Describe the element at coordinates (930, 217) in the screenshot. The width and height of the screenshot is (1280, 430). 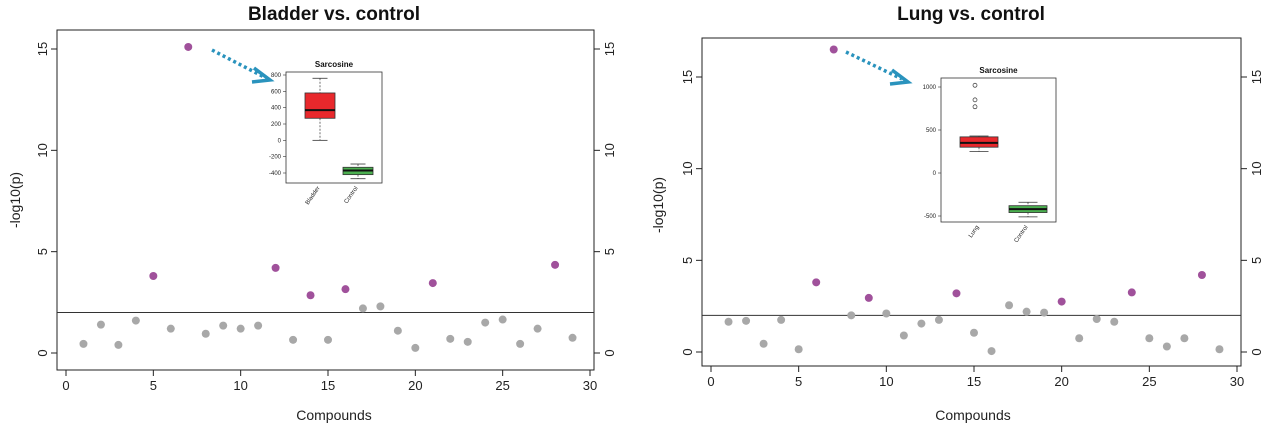
I see `inset-y-tick-label: -500` at that location.